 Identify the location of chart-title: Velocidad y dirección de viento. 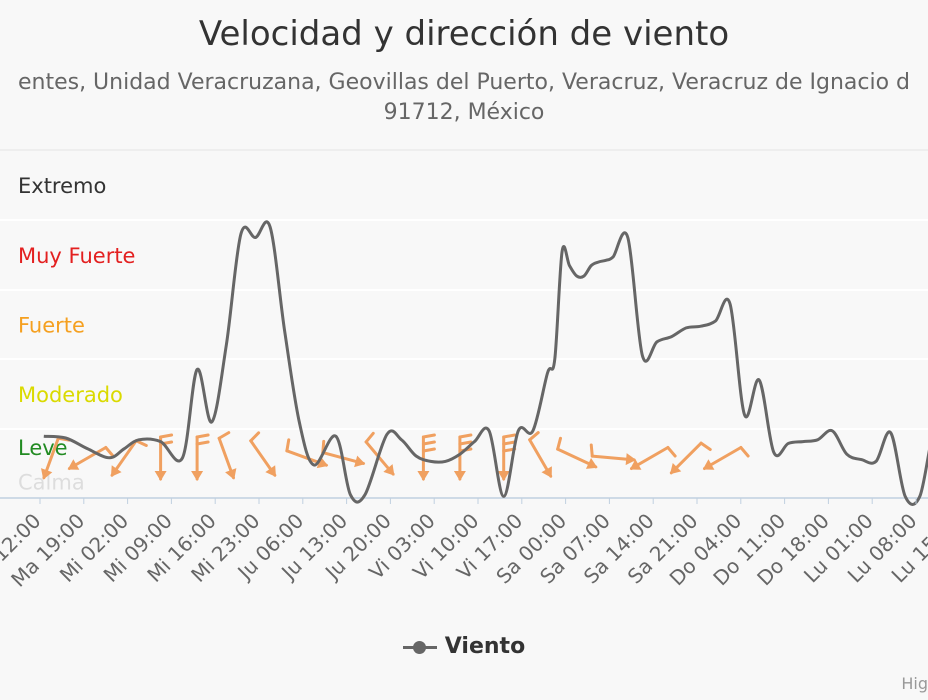
(464, 34).